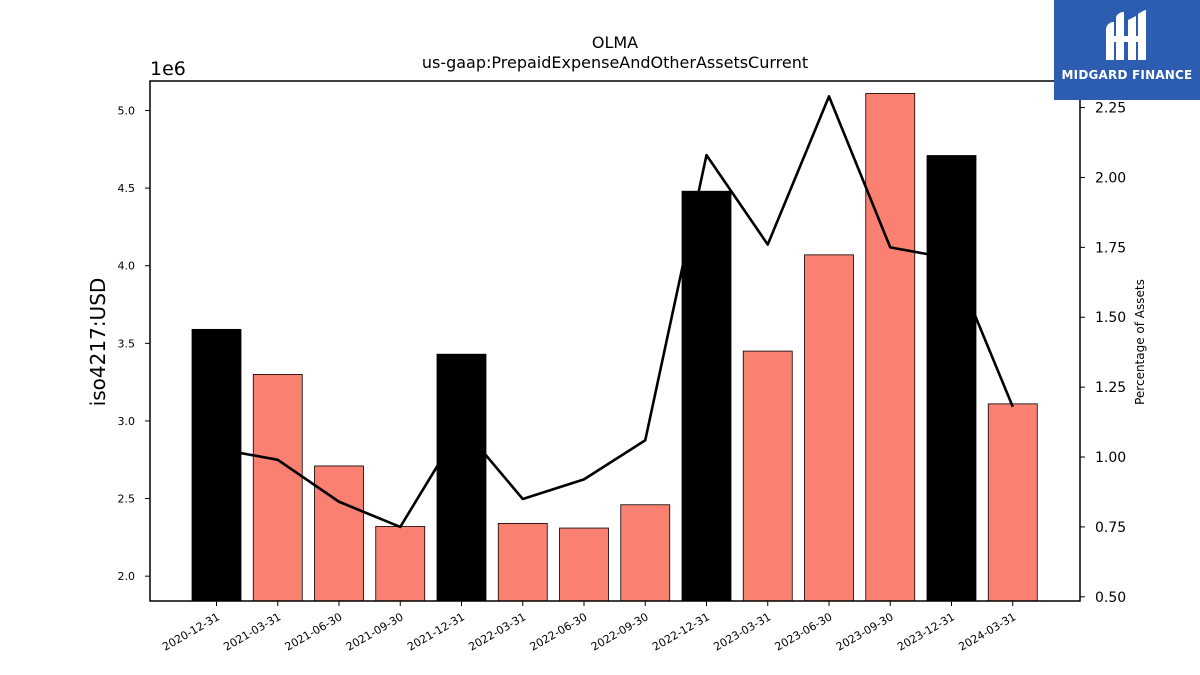 The width and height of the screenshot is (1200, 675). I want to click on x-tick-label: 2022-03-31, so click(497, 631).